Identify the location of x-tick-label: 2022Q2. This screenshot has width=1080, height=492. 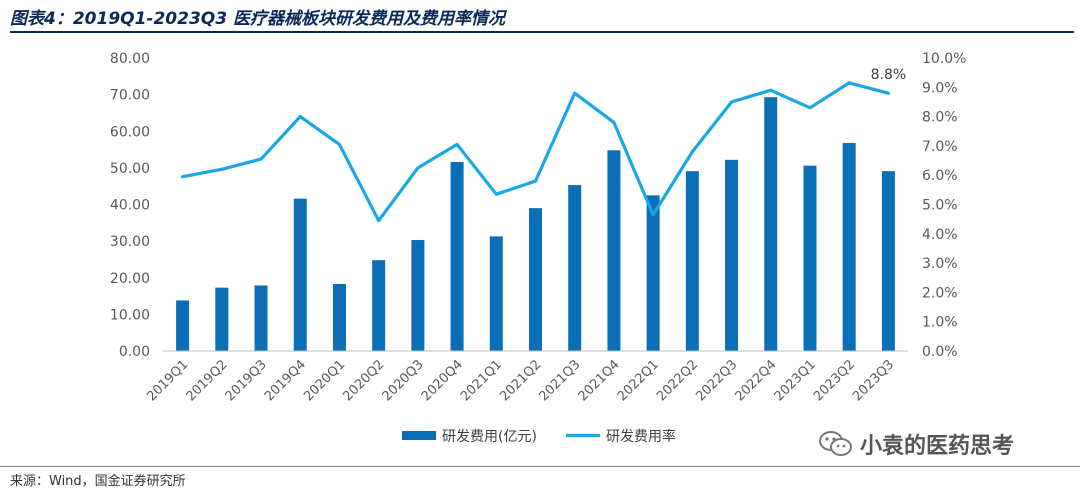
(677, 380).